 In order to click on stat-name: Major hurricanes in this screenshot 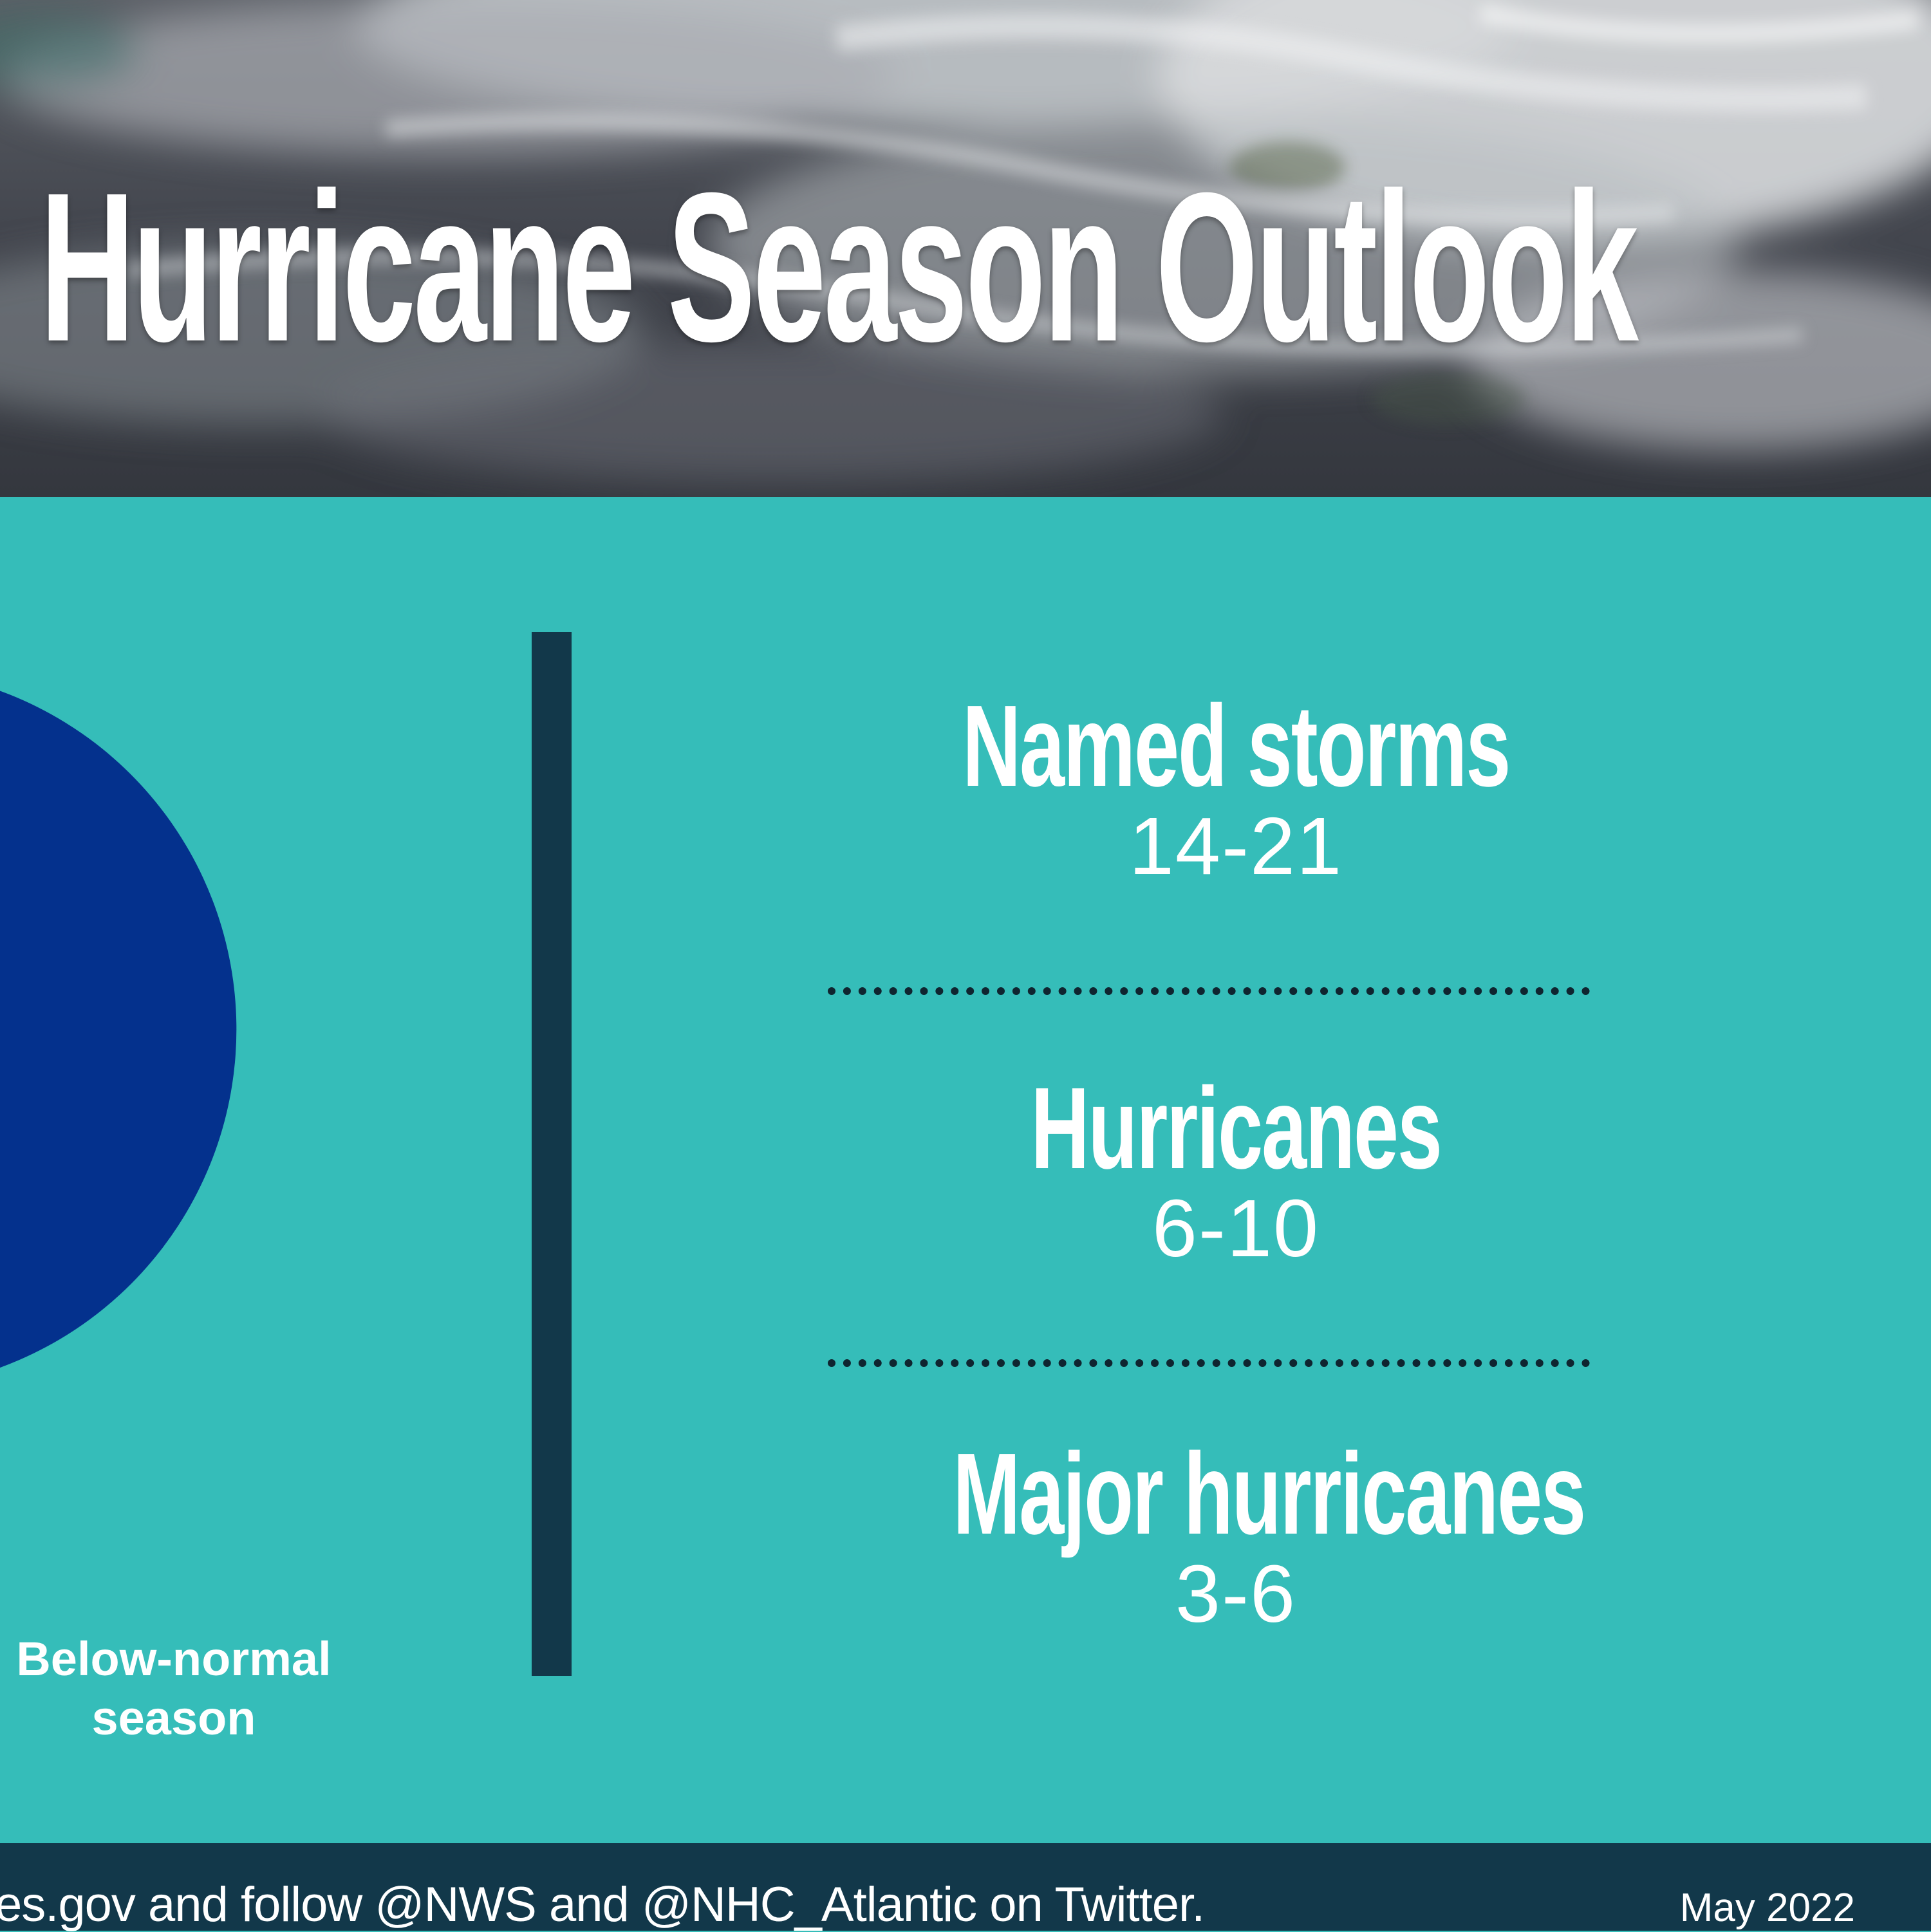, I will do `click(1270, 1494)`.